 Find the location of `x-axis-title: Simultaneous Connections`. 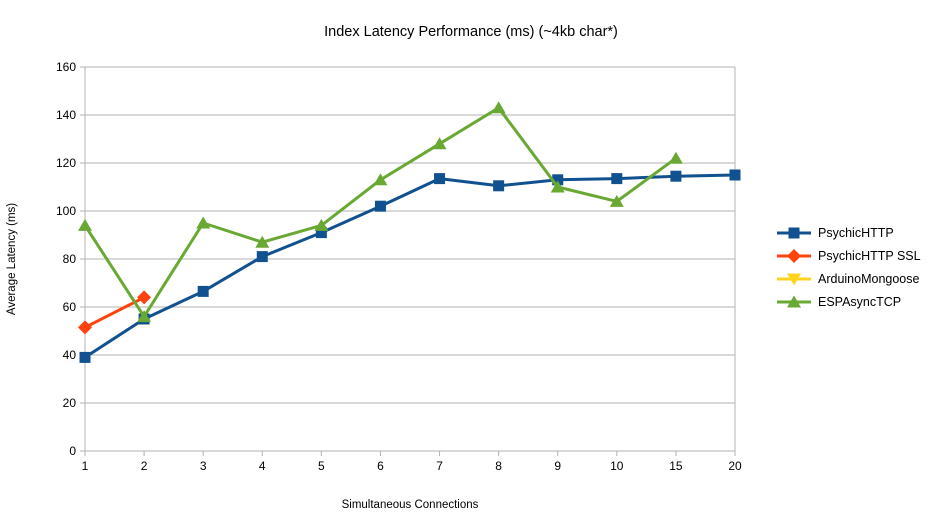

x-axis-title: Simultaneous Connections is located at coordinates (410, 505).